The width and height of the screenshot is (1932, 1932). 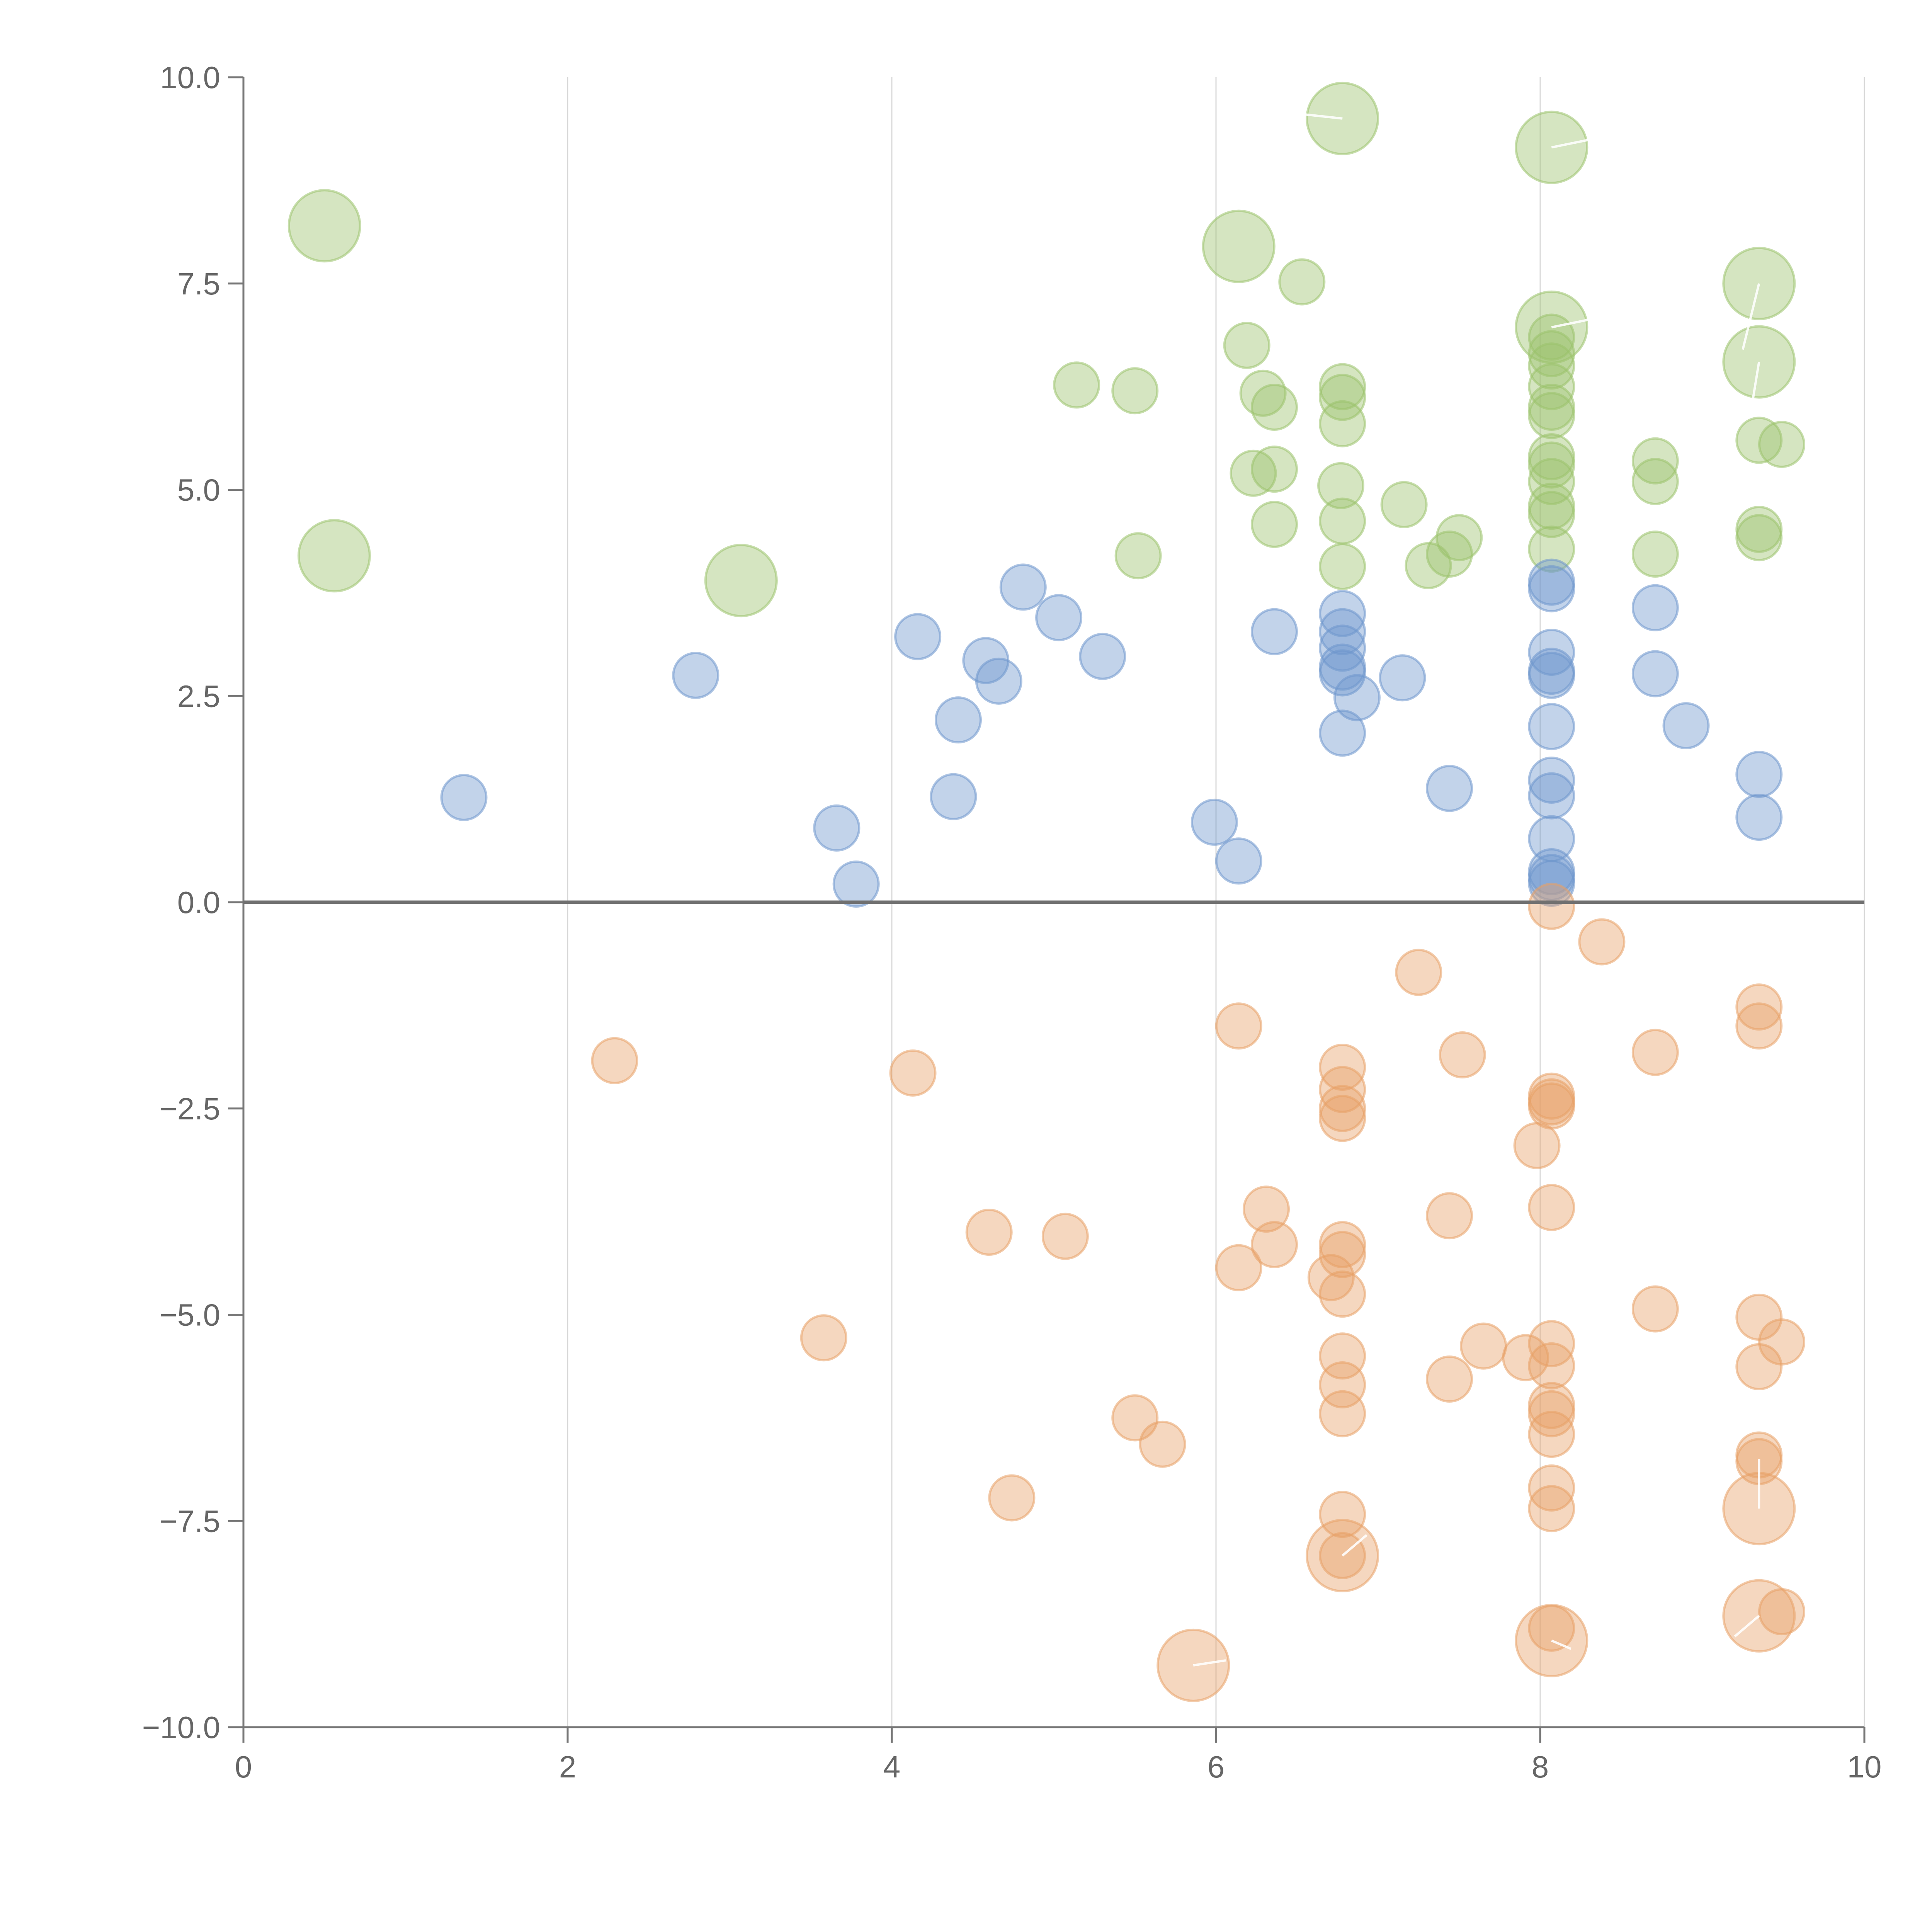 What do you see at coordinates (244, 1767) in the screenshot?
I see `x-tick-label: 0` at bounding box center [244, 1767].